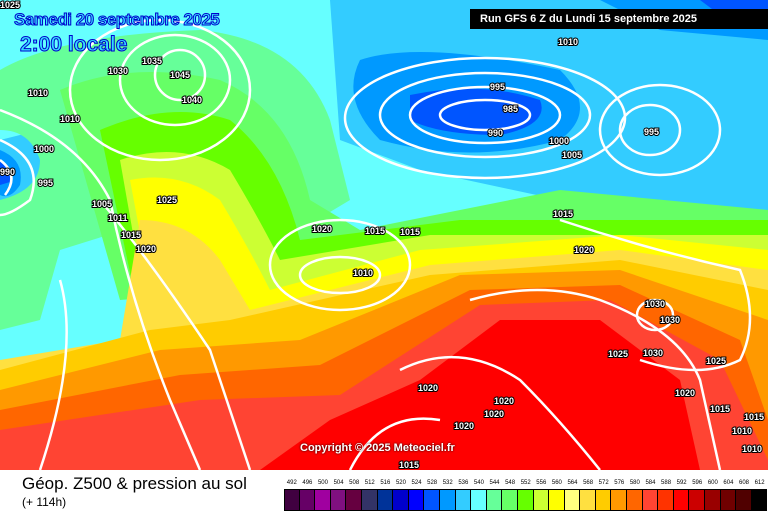  Describe the element at coordinates (416, 483) in the screenshot. I see `scale-label: 524` at that location.